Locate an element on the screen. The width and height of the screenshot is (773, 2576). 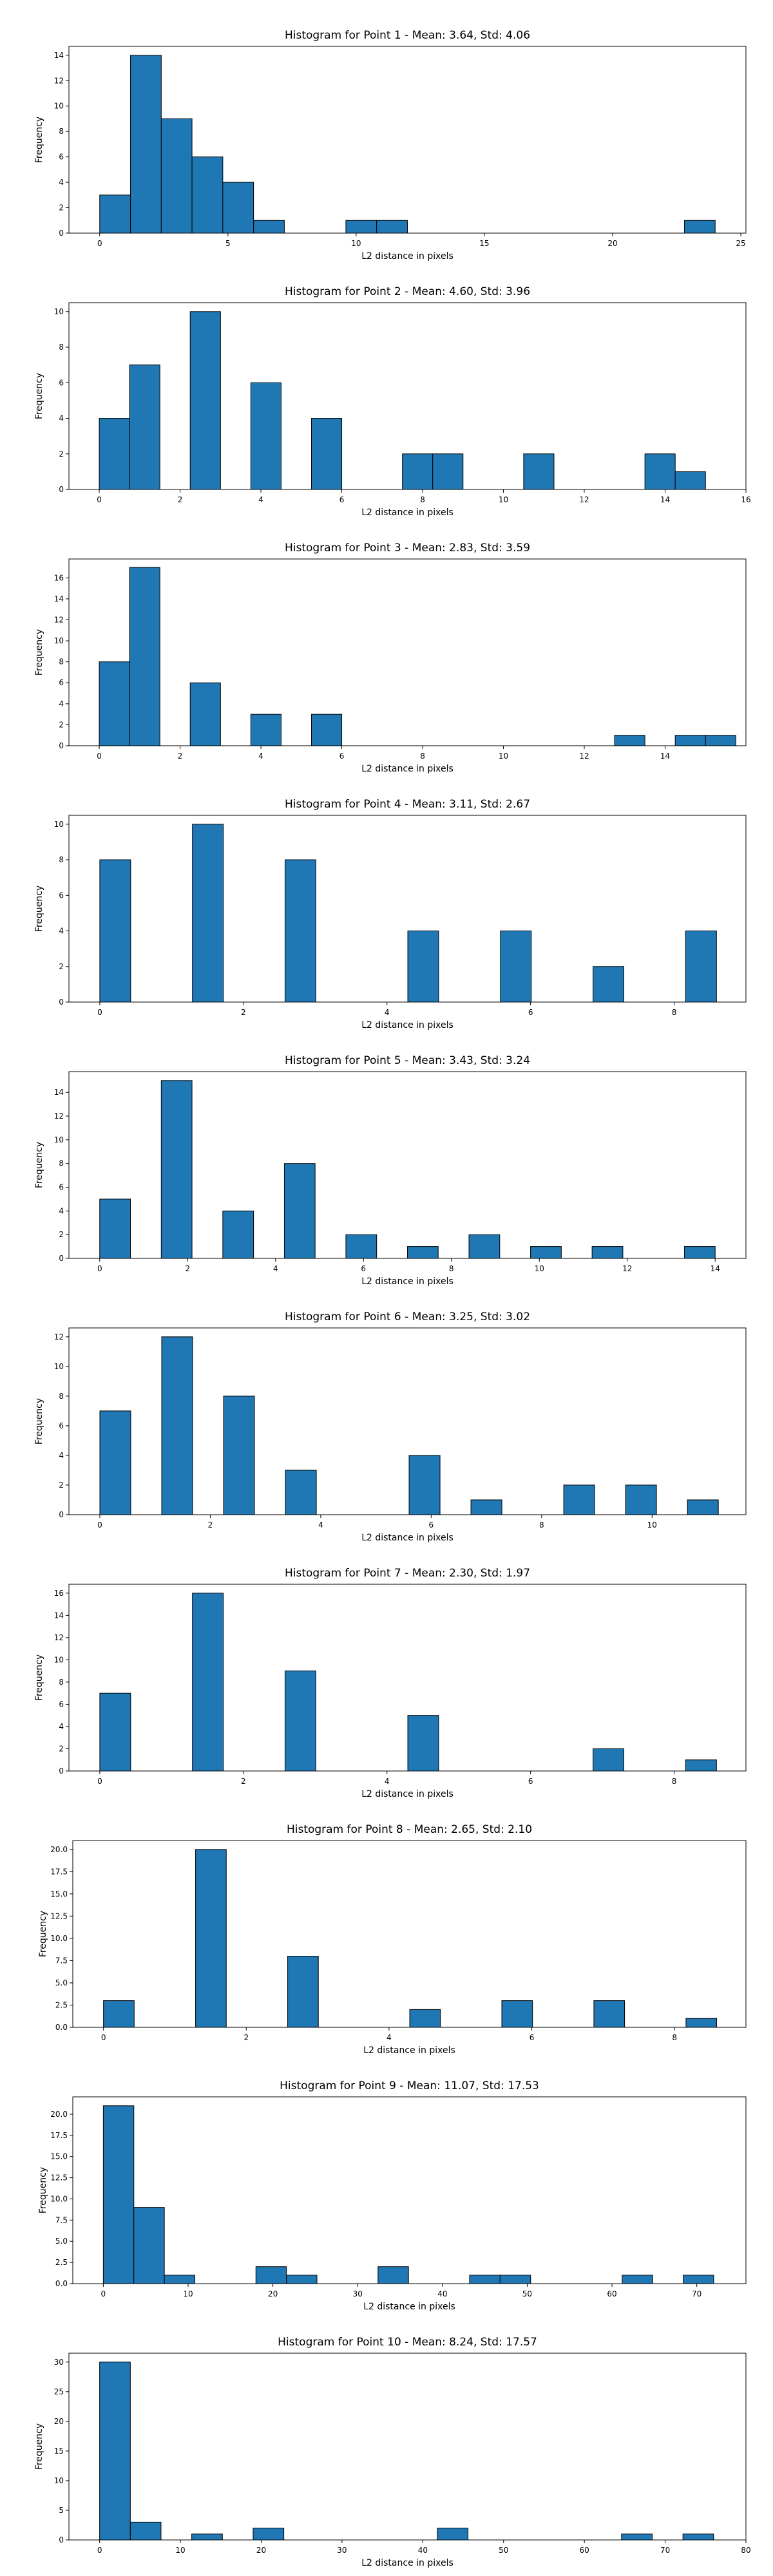
y-tick-label: 10 is located at coordinates (59, 640).